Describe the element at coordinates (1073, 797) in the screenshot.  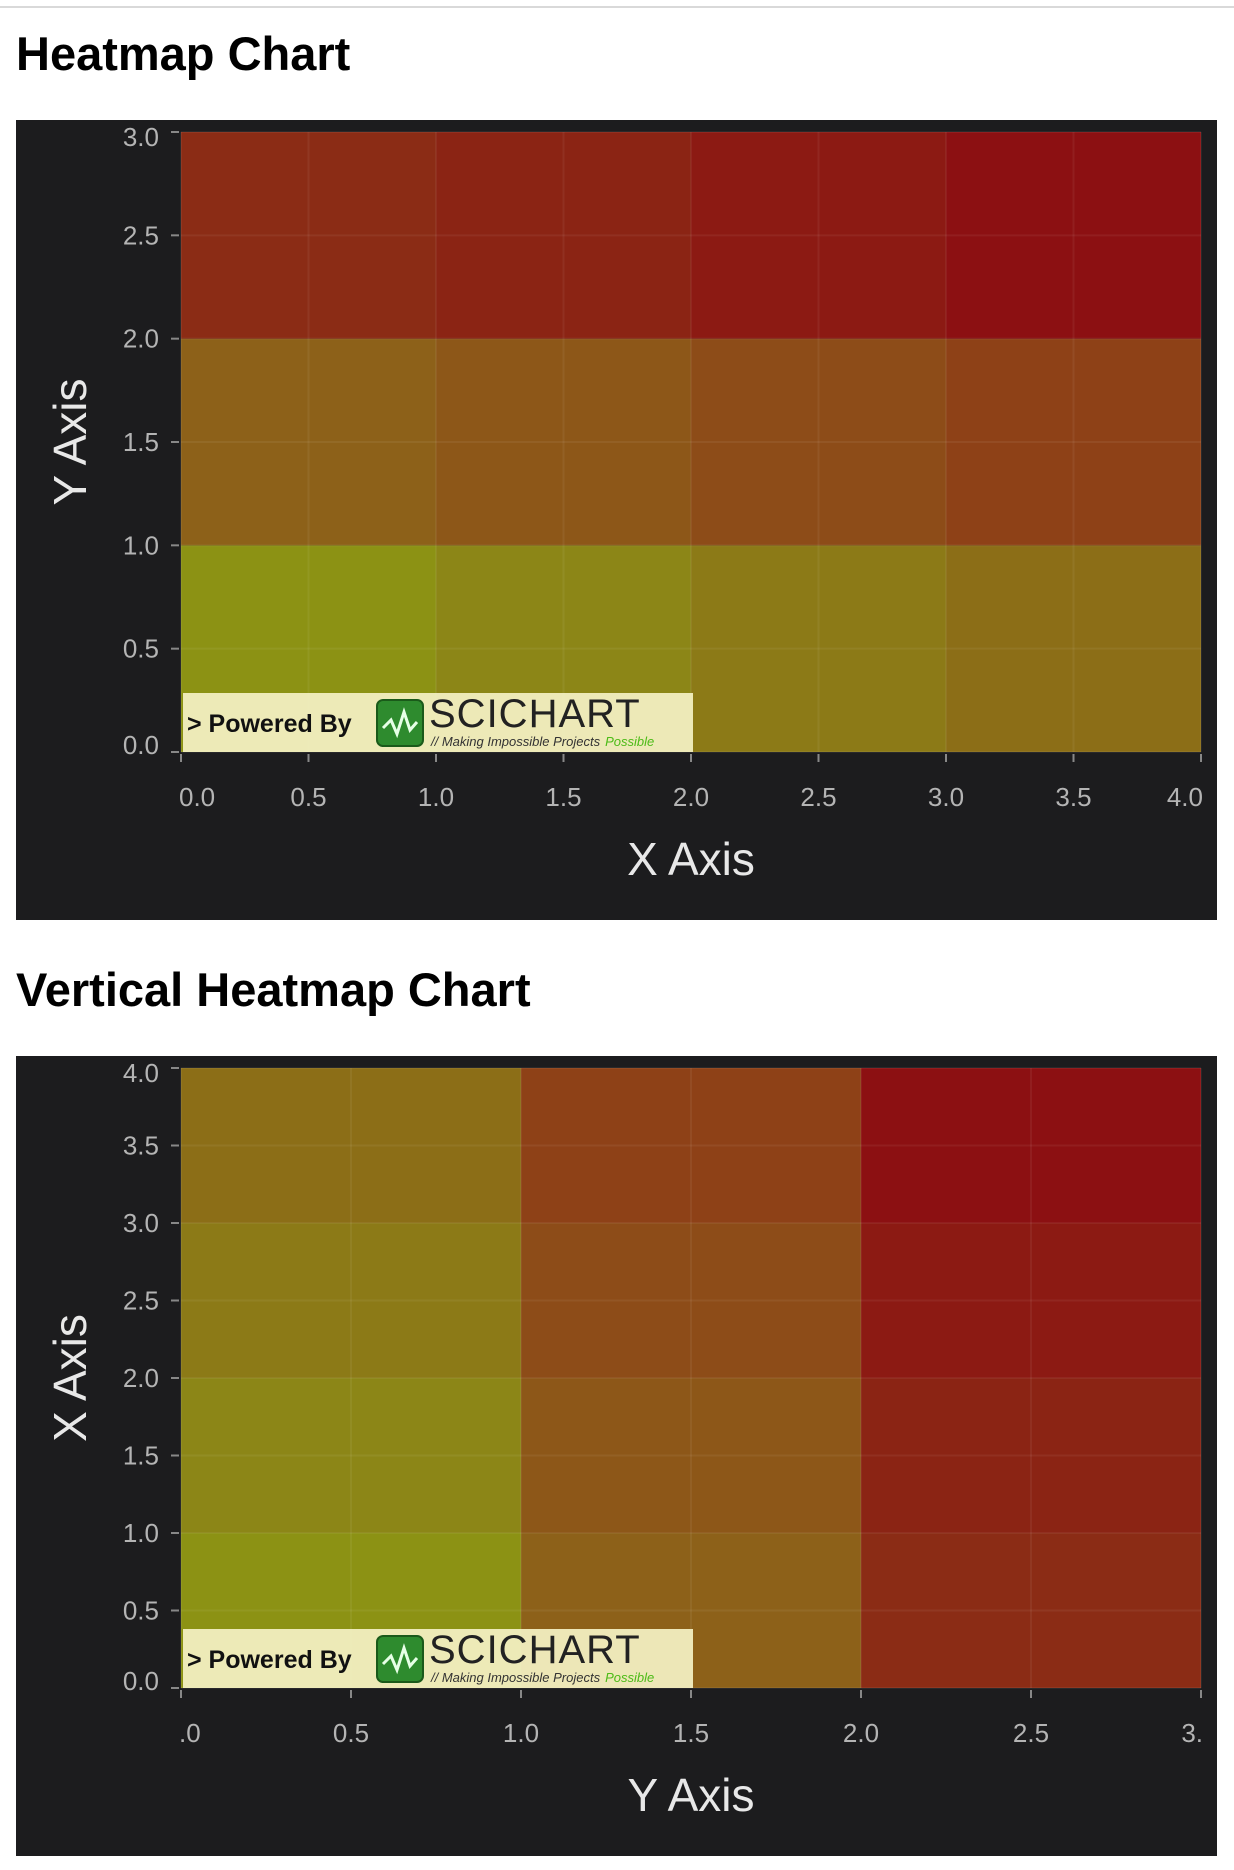
I see `x-tick-label: 3.5` at that location.